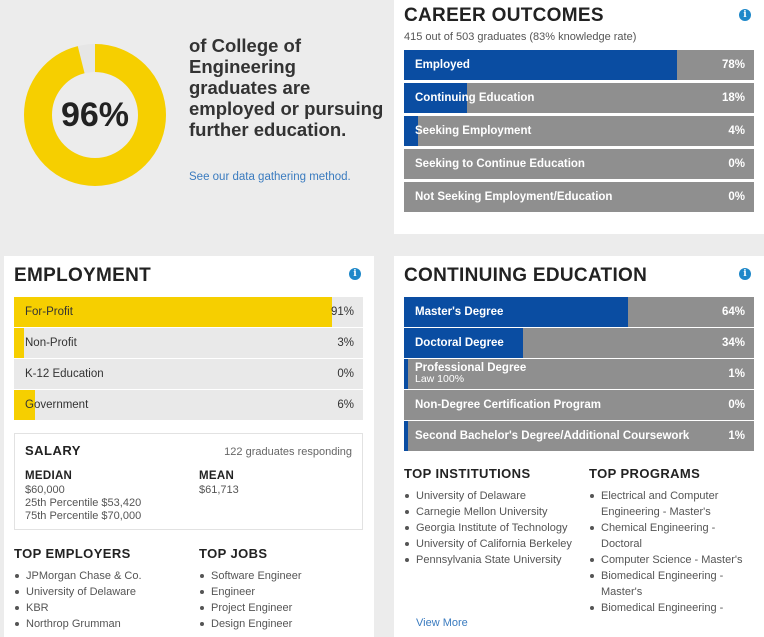  Describe the element at coordinates (671, 560) in the screenshot. I see `list-item: Computer Science - Master's` at that location.